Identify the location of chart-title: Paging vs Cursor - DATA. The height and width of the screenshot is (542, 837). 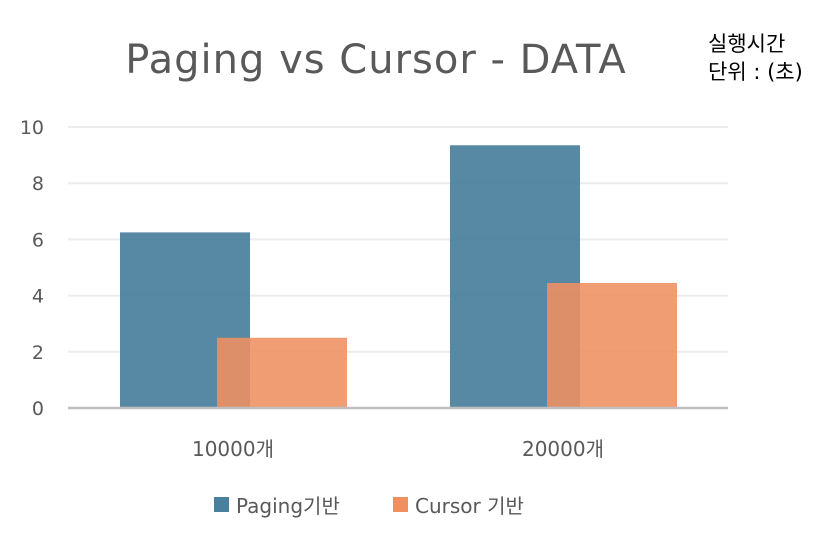
(375, 60).